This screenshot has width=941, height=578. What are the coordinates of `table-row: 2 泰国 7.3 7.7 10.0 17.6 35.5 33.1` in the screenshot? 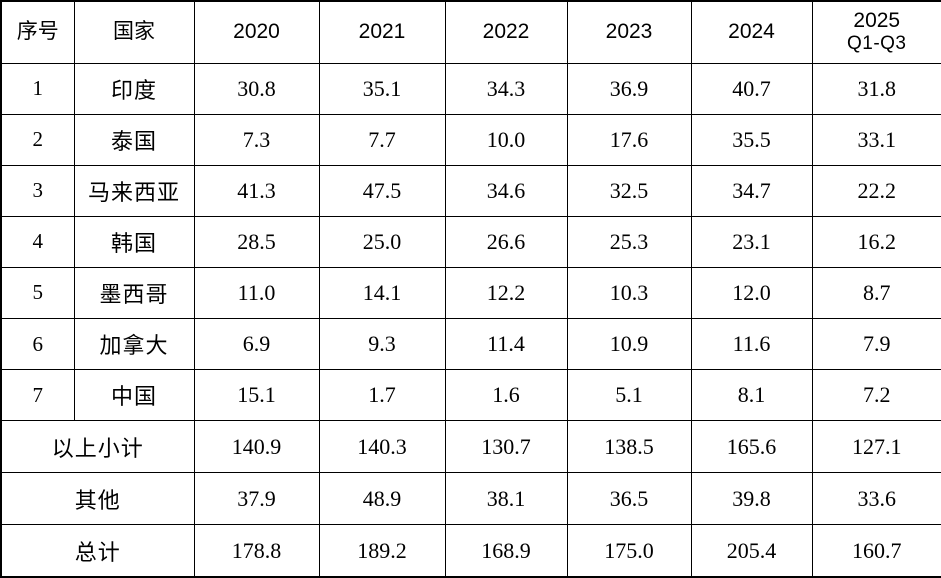 It's located at (470, 139).